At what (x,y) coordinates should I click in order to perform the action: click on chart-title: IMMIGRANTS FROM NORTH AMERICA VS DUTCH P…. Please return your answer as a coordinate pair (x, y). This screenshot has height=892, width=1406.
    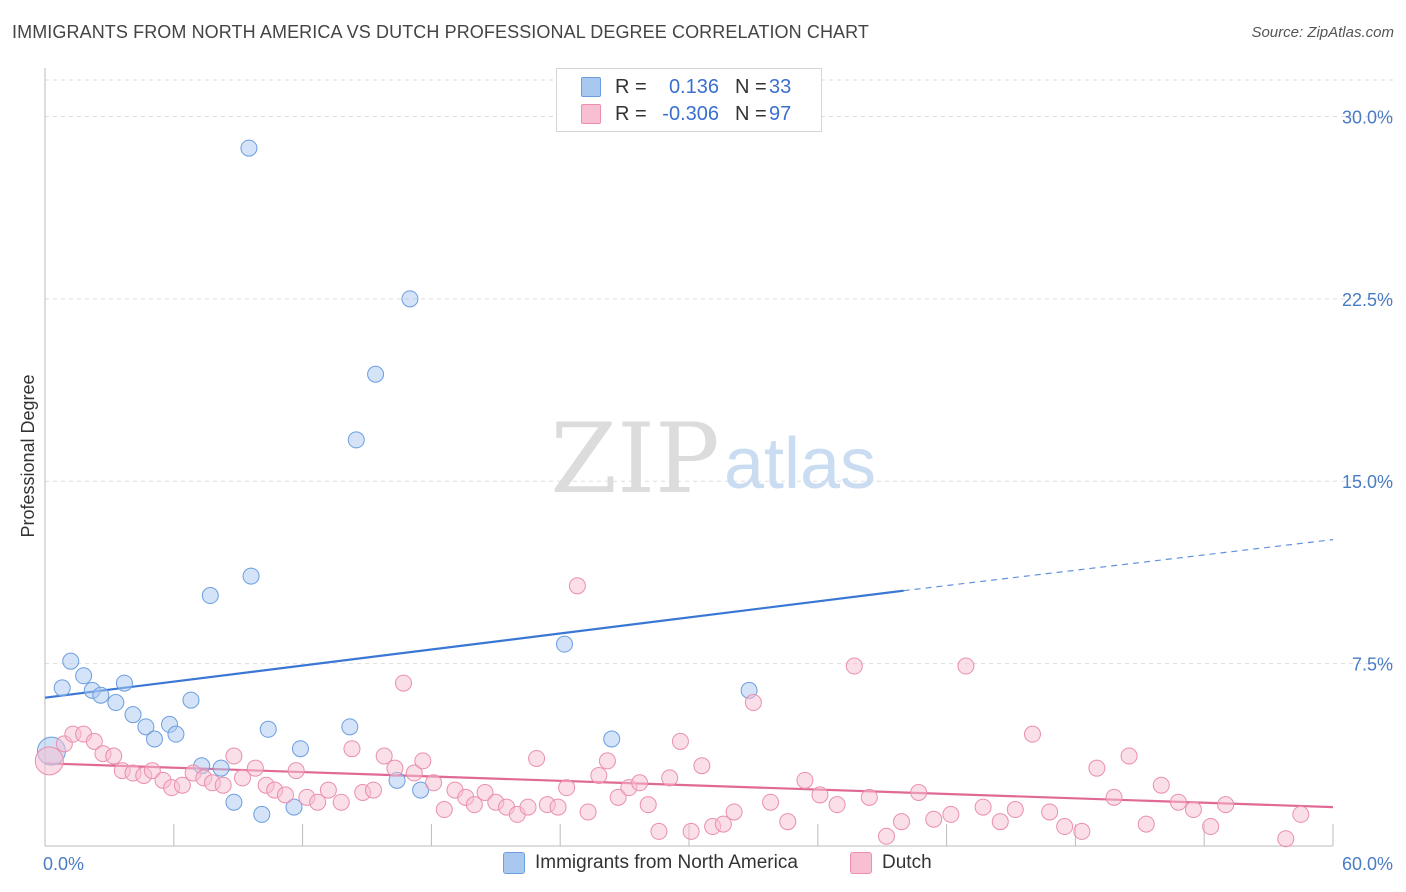
    Looking at the image, I should click on (441, 32).